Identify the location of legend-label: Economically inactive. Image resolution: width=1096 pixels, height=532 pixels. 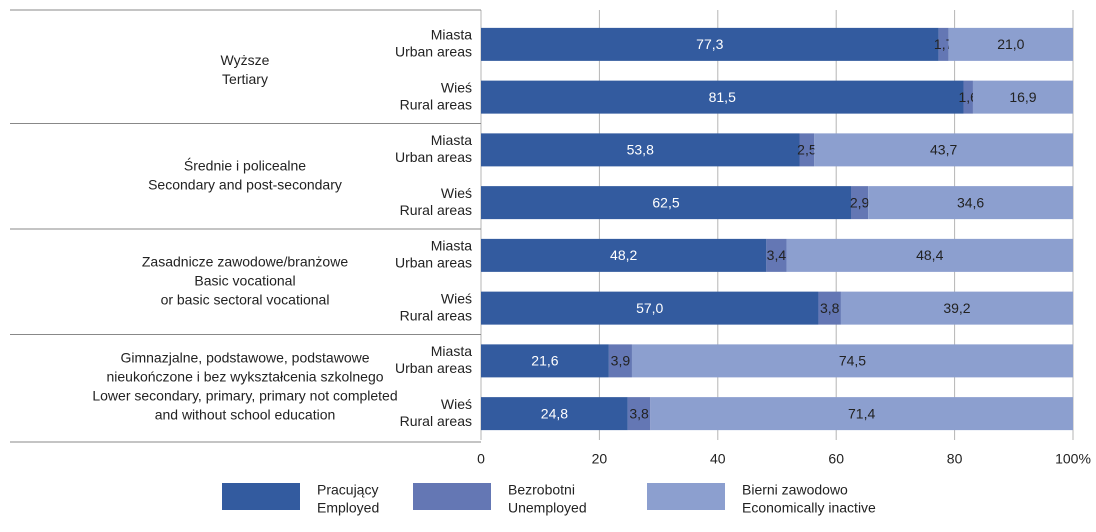
(809, 508).